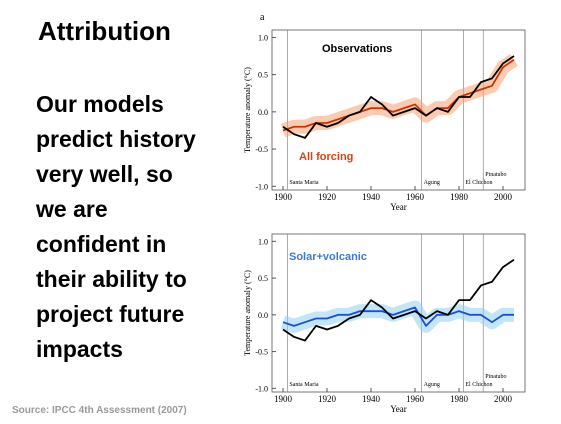 The image size is (561, 424). Describe the element at coordinates (262, 17) in the screenshot. I see `panel-label: a` at that location.